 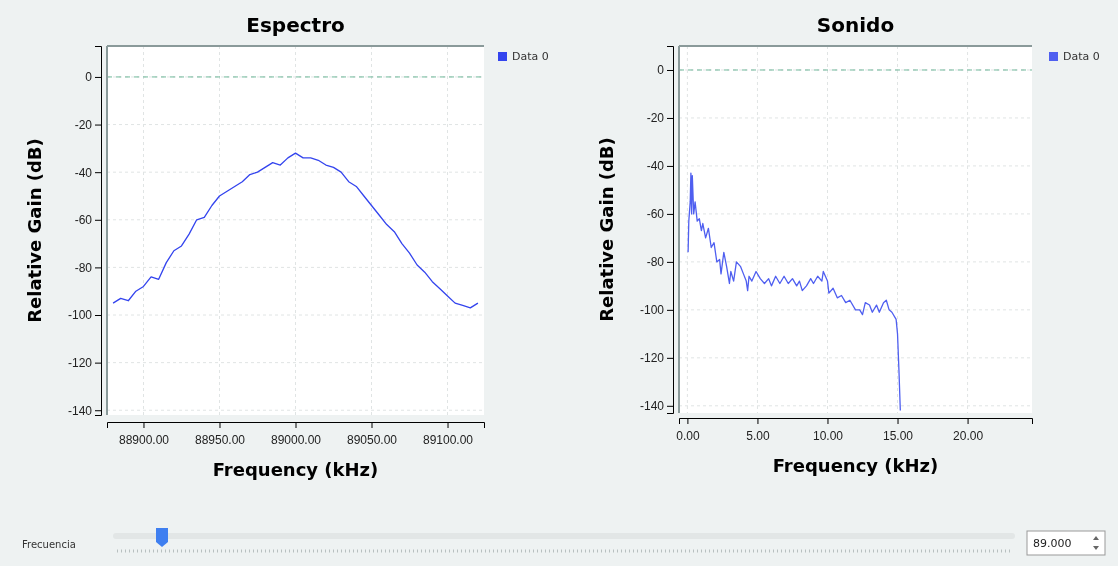 What do you see at coordinates (855, 25) in the screenshot?
I see `chart-title: Sonido` at bounding box center [855, 25].